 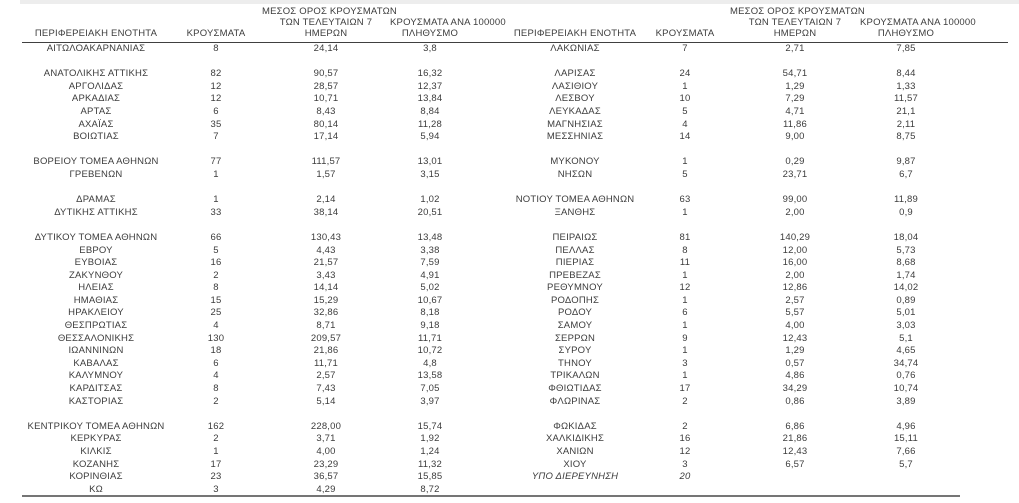 What do you see at coordinates (685, 288) in the screenshot?
I see `right-cases-cell: 12` at bounding box center [685, 288].